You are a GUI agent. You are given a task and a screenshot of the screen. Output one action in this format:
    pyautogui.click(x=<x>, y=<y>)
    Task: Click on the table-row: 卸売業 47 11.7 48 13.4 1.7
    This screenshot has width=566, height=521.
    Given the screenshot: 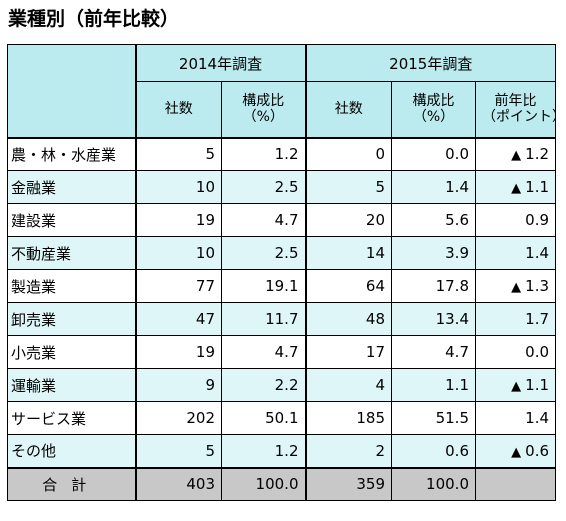 What is the action you would take?
    pyautogui.click(x=282, y=319)
    